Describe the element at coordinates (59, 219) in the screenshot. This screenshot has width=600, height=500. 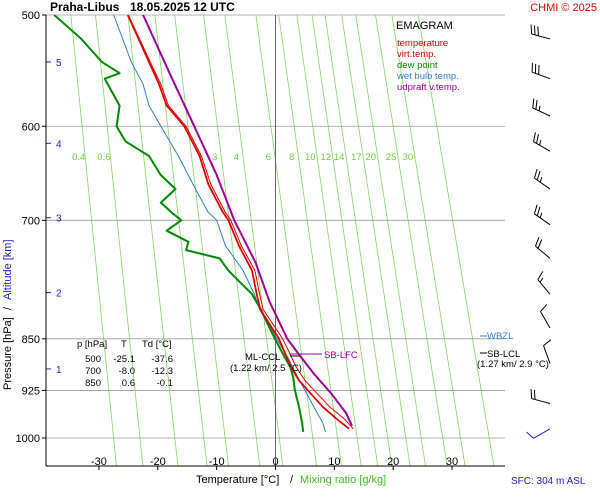
I see `altitude-tick-label: 3` at that location.